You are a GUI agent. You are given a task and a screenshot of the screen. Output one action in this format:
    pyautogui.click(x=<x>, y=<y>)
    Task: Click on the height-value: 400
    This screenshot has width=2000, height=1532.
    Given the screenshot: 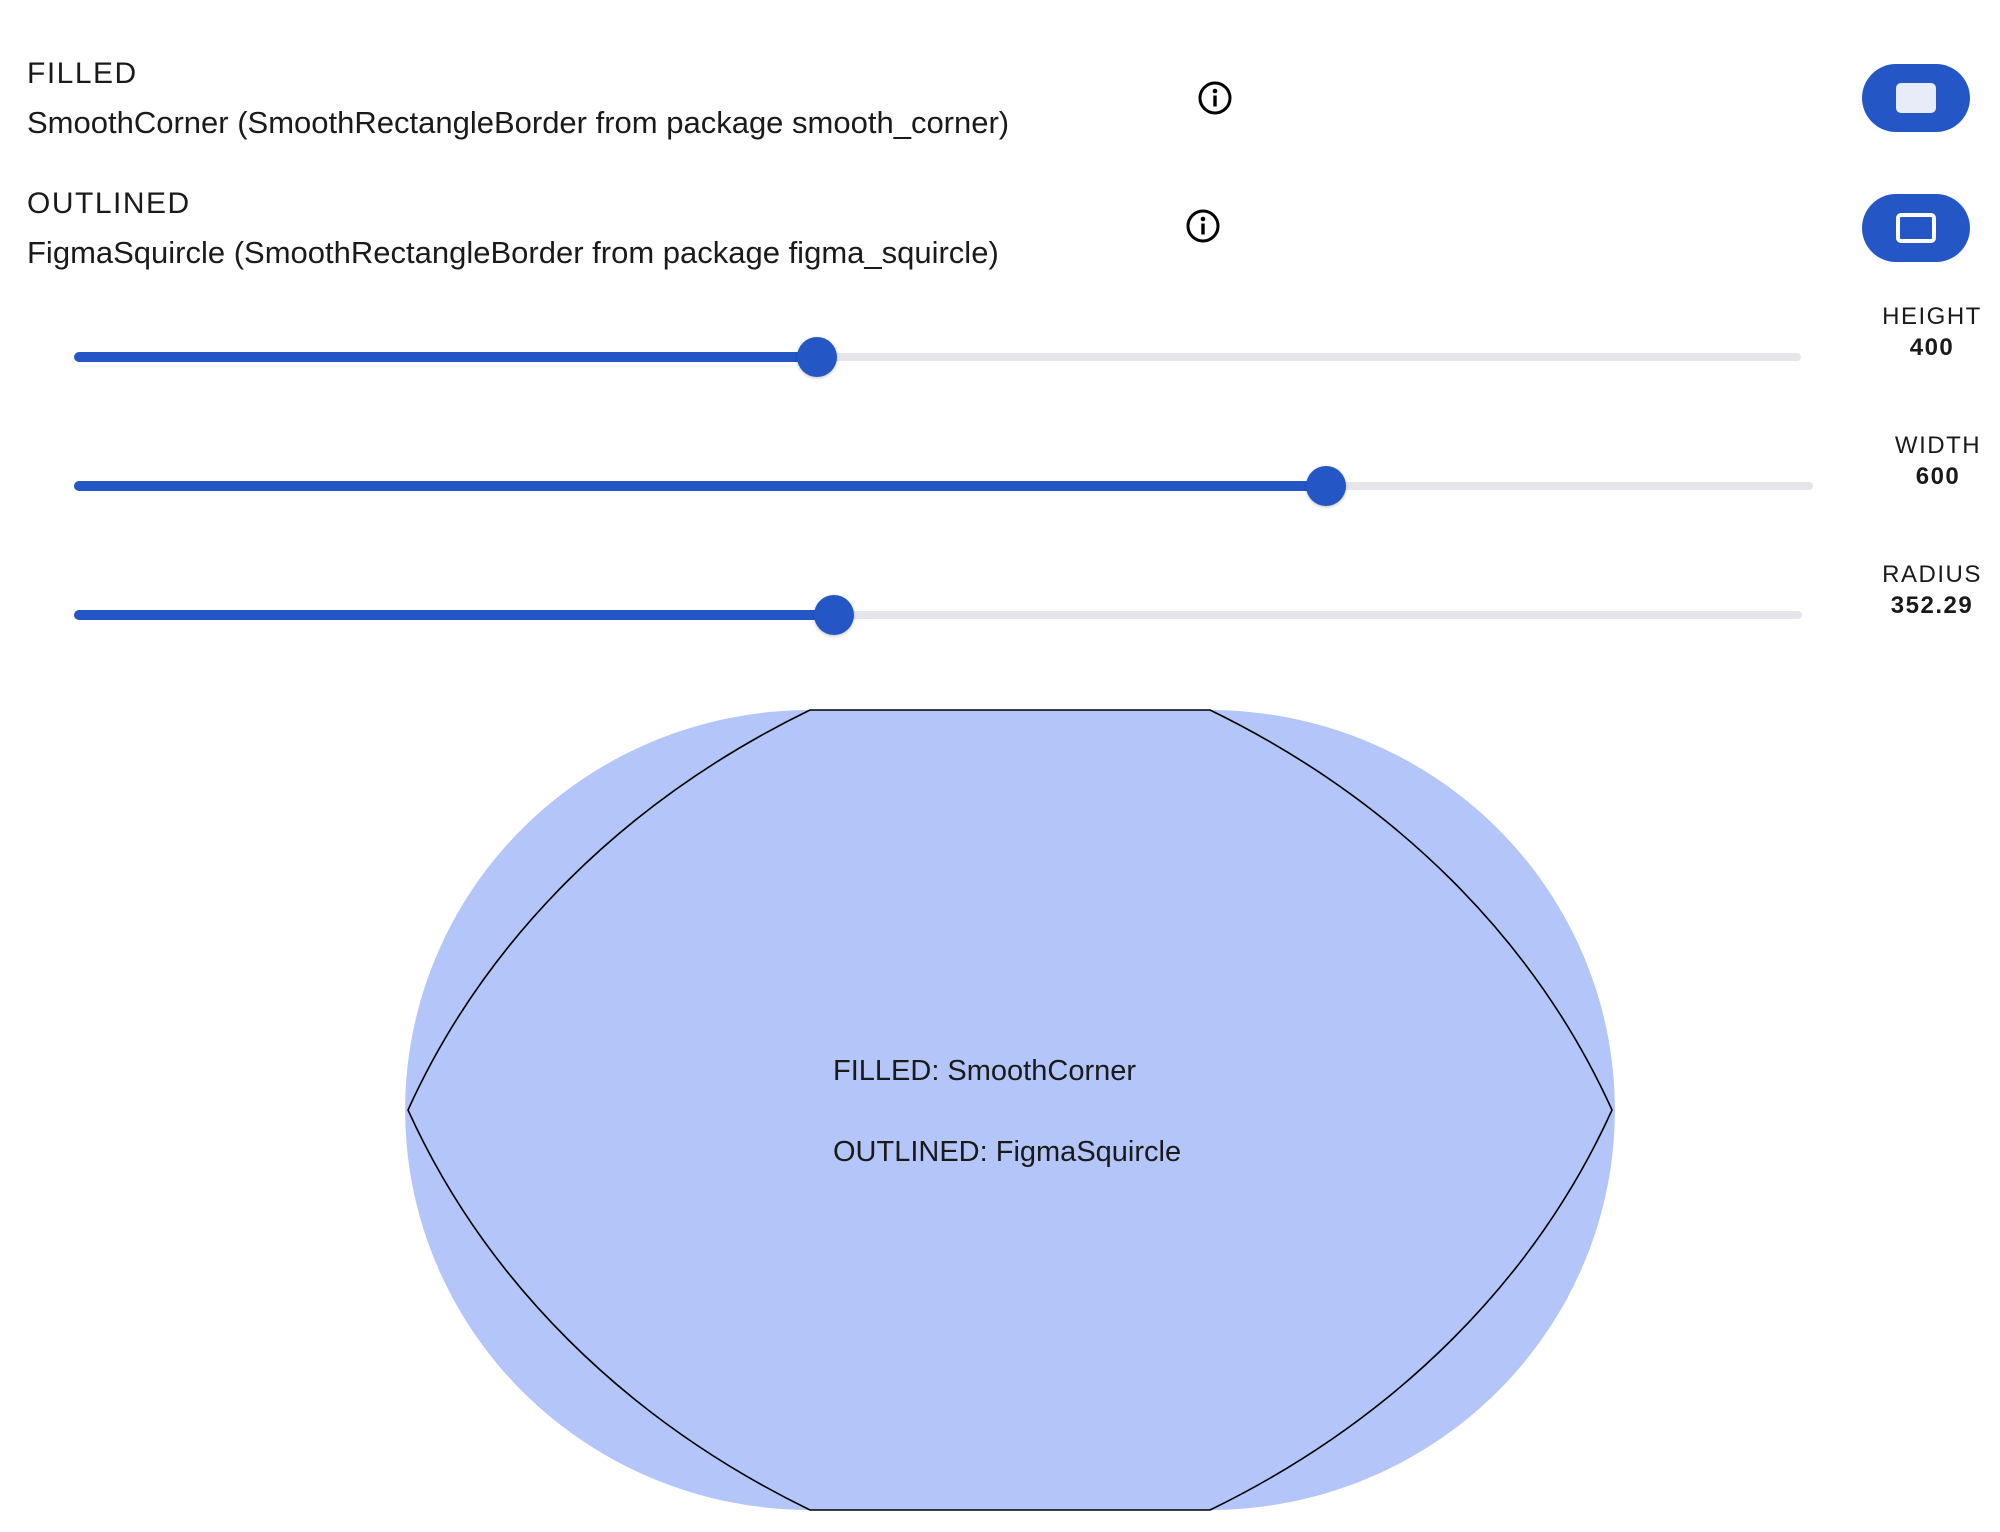 What is the action you would take?
    pyautogui.click(x=1932, y=347)
    